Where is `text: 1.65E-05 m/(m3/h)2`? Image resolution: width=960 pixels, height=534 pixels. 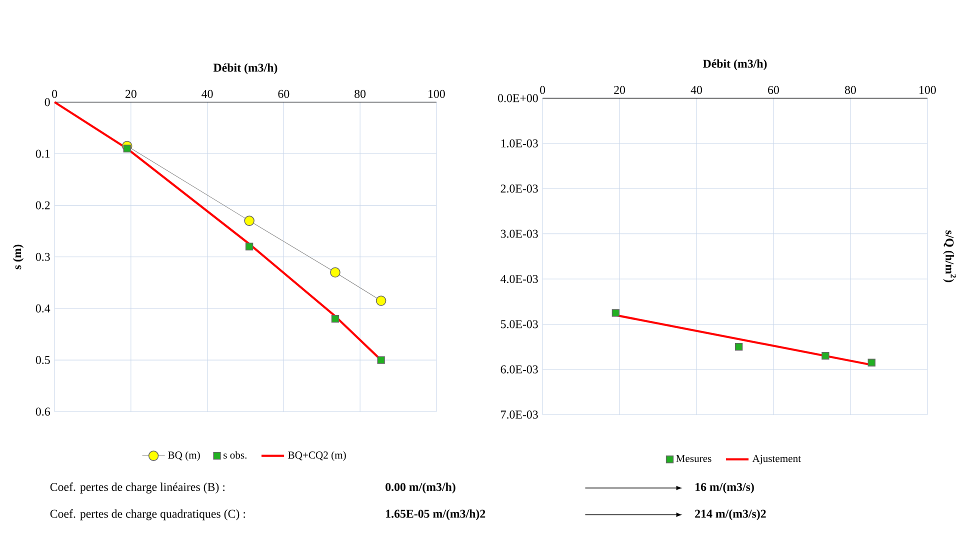
text: 1.65E-05 m/(m3/h)2 is located at coordinates (436, 515).